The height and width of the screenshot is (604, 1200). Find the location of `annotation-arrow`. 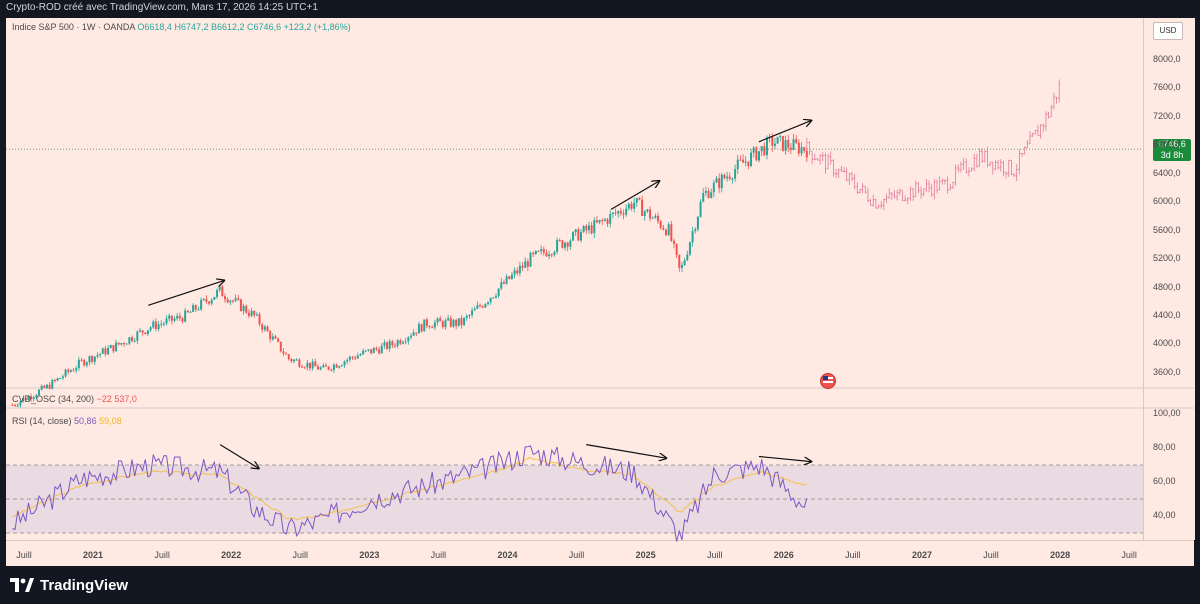

annotation-arrow is located at coordinates (626, 451).